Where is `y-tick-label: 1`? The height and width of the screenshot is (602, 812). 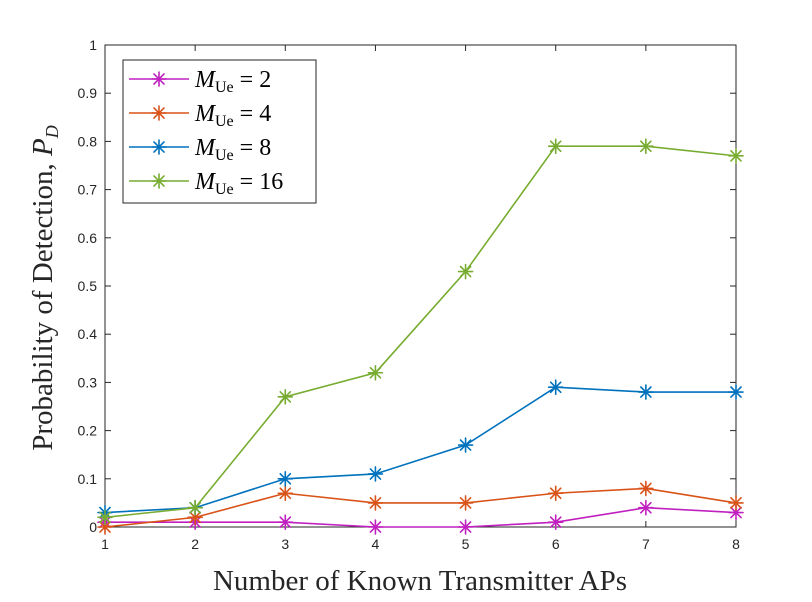 y-tick-label: 1 is located at coordinates (93, 45).